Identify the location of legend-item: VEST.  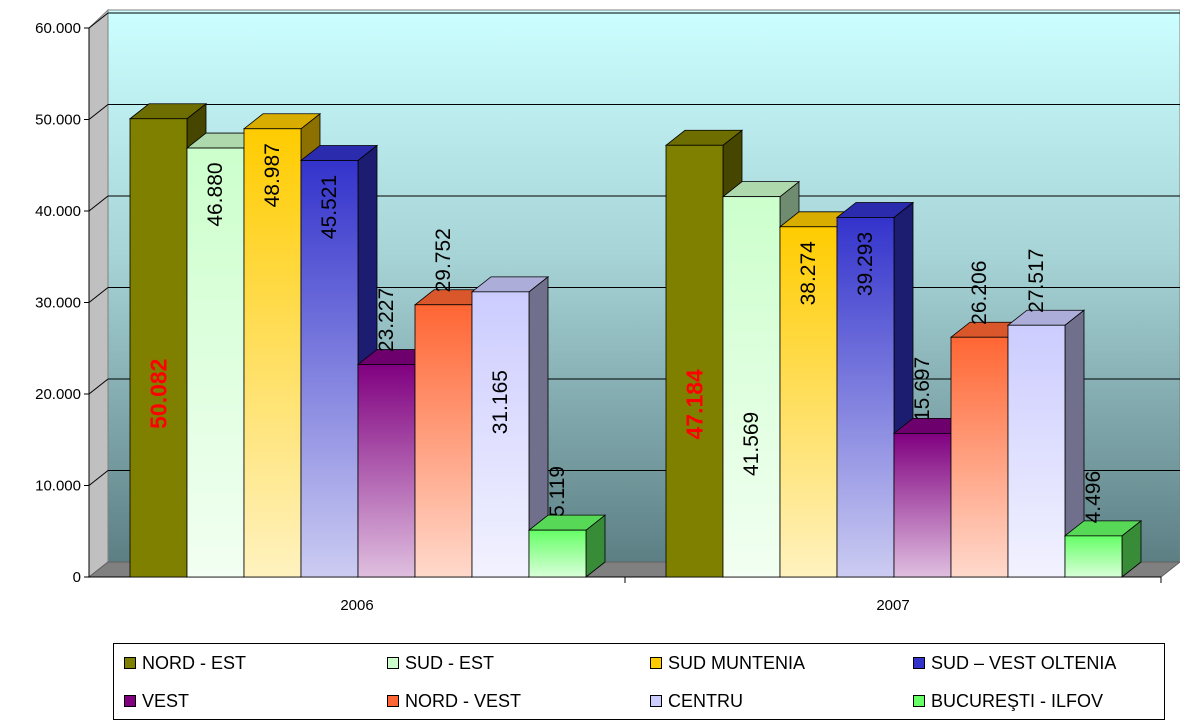
(245, 701).